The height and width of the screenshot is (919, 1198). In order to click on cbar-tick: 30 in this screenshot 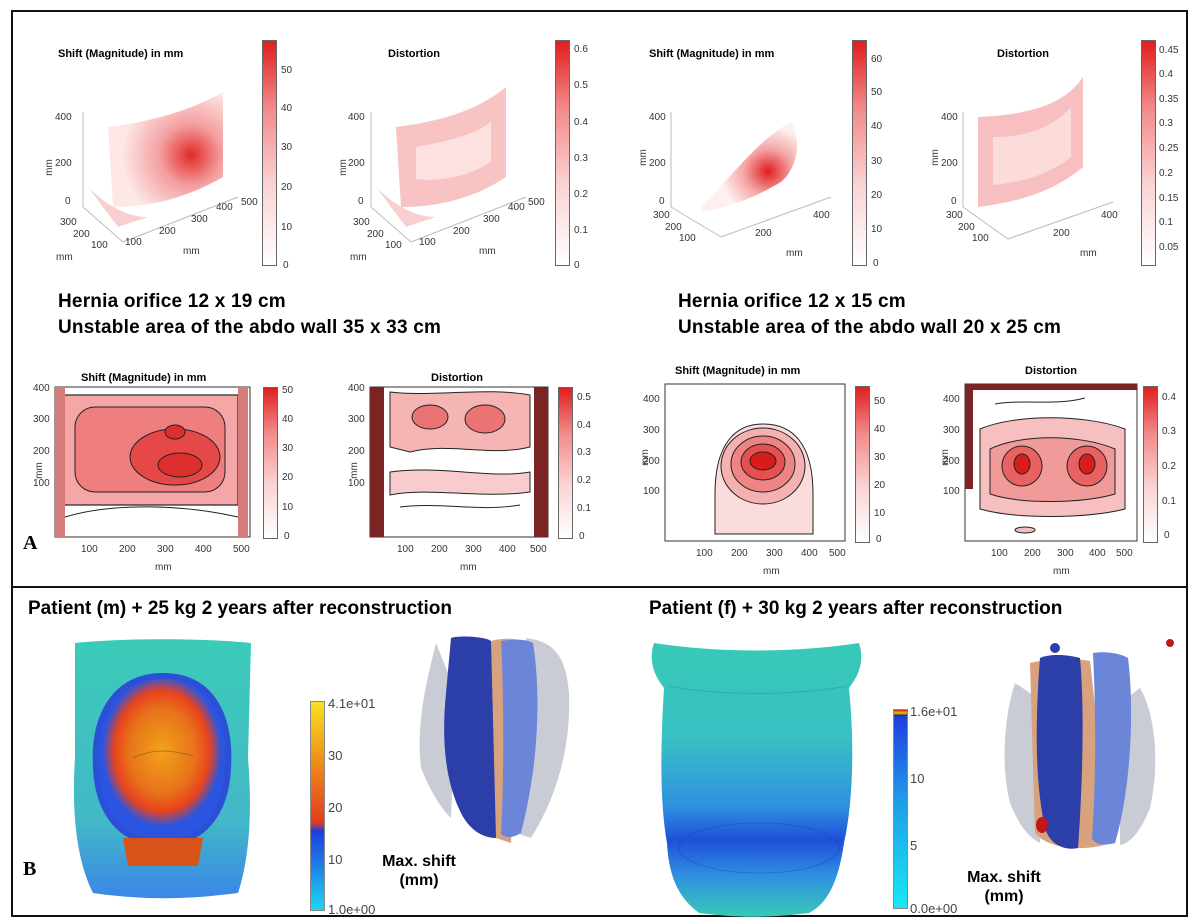, I will do `click(335, 755)`.